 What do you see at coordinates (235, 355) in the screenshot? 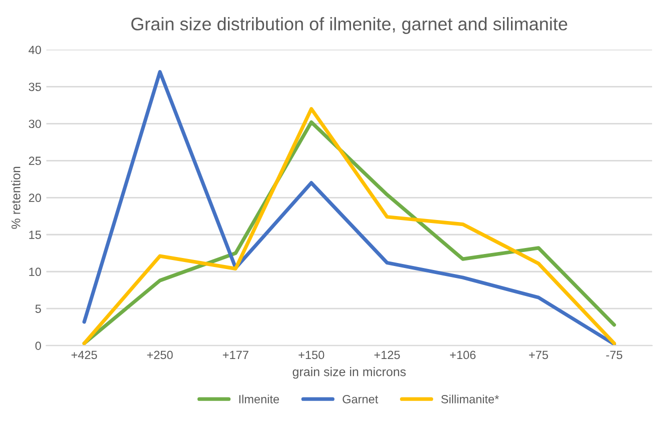
I see `x-tick-label: +177` at bounding box center [235, 355].